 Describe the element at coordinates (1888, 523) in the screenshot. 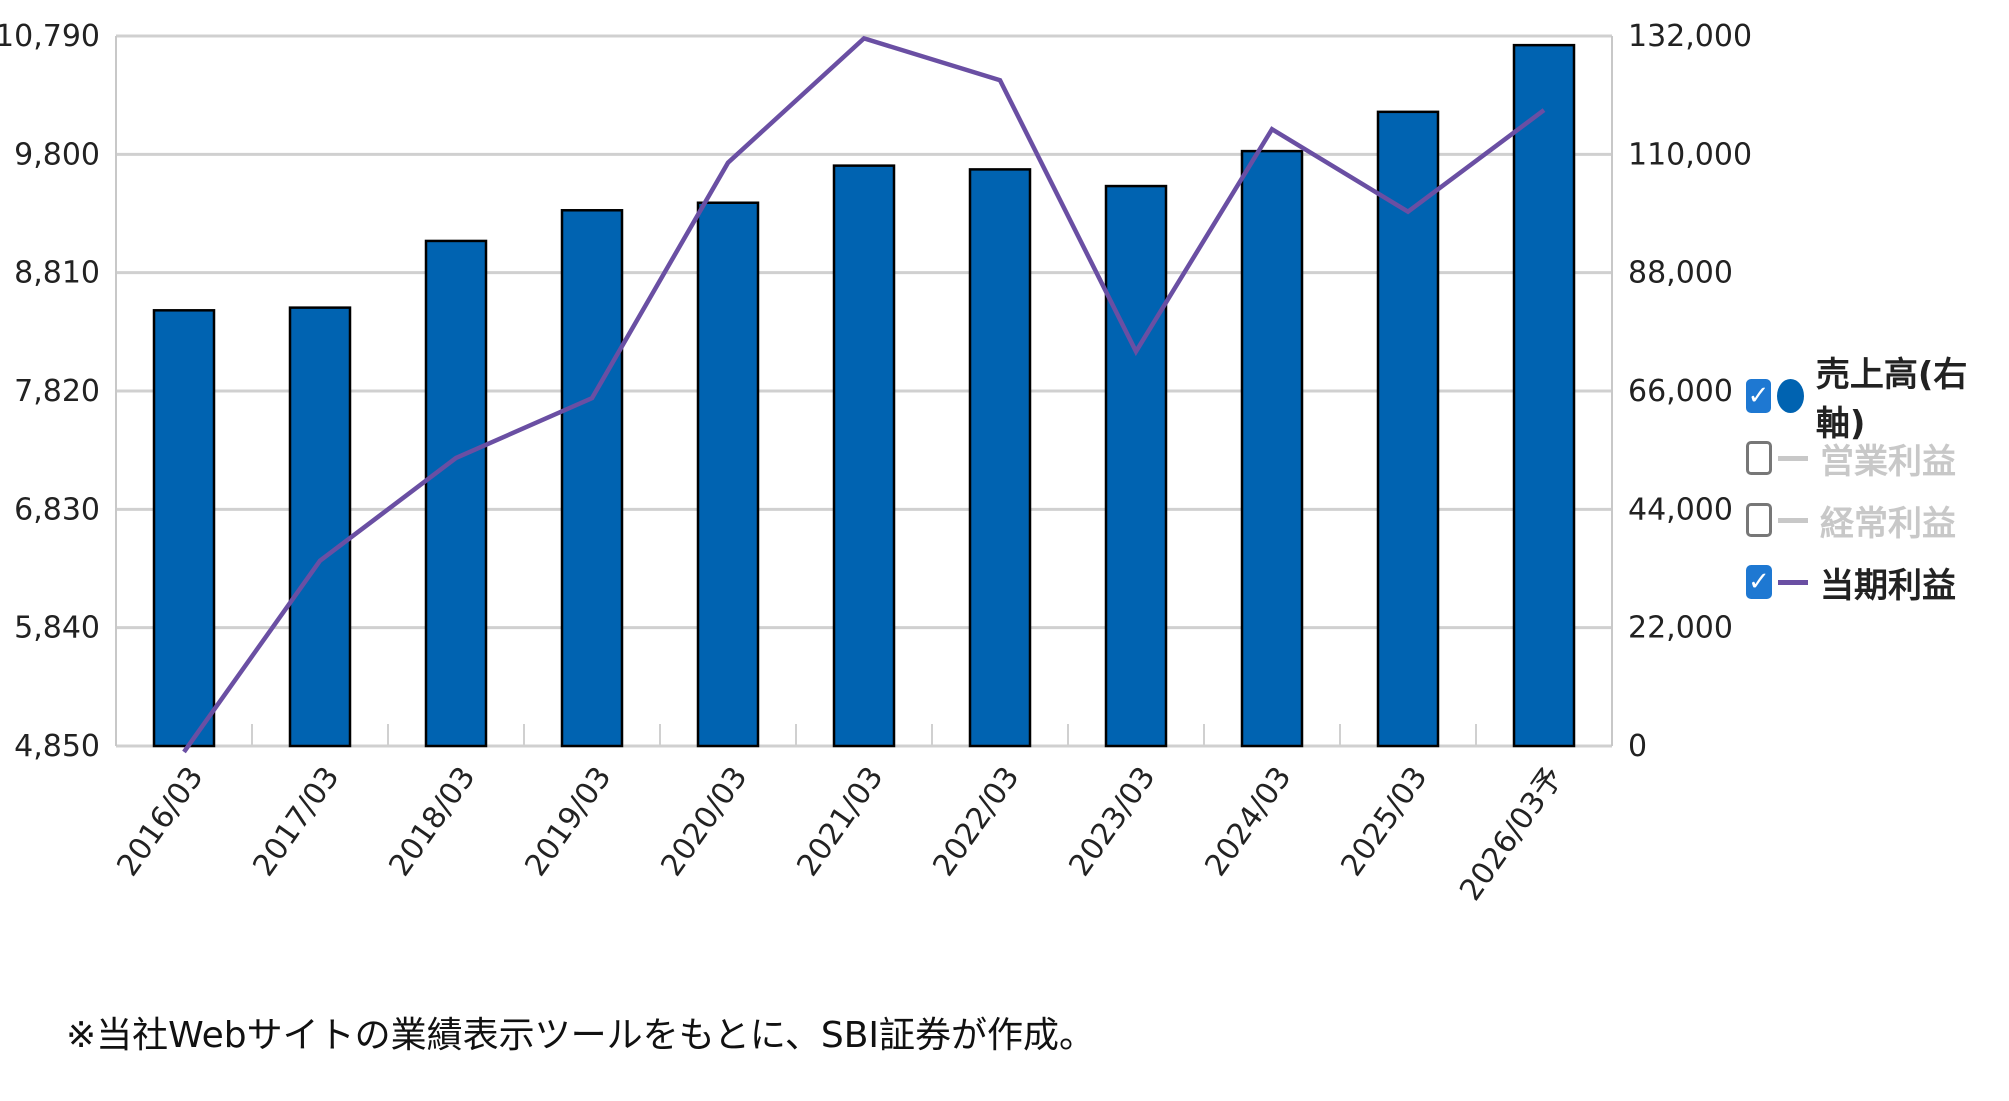

I see `legend-label: 経常利益` at that location.